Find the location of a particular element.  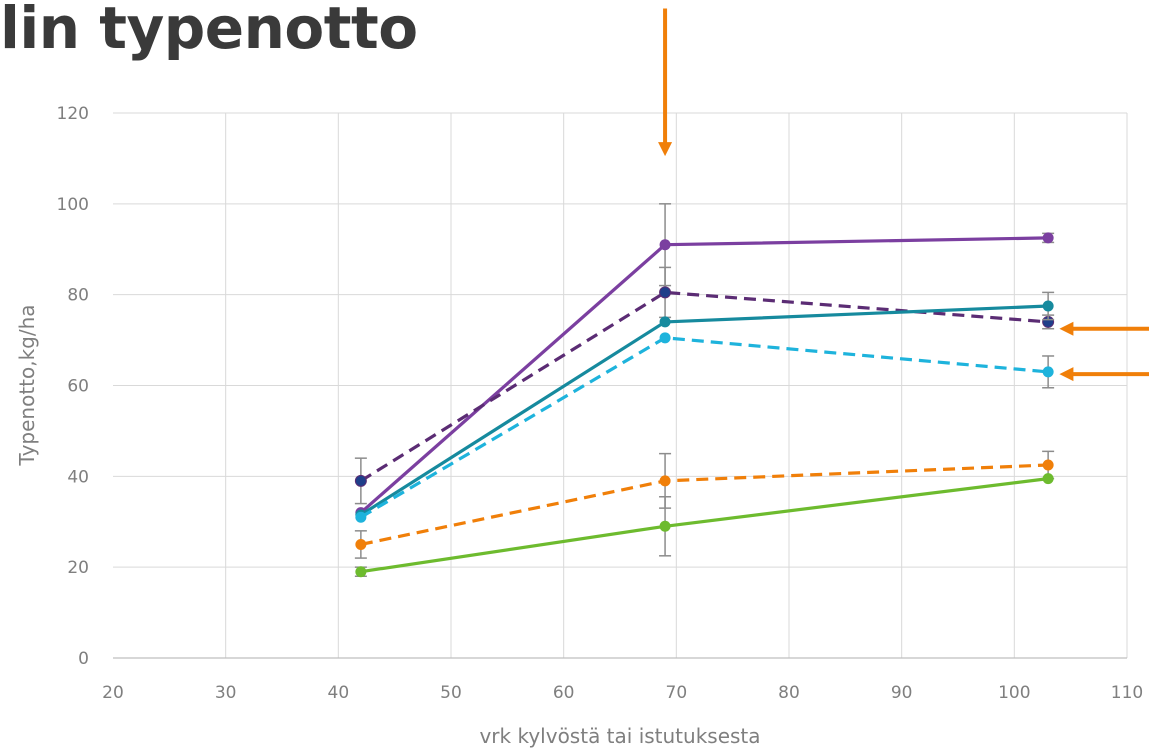

x-tick-label: 60 is located at coordinates (564, 693).